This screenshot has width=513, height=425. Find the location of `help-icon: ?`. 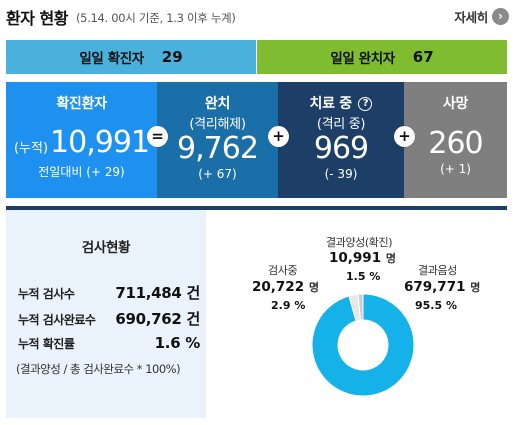

help-icon: ? is located at coordinates (365, 104).